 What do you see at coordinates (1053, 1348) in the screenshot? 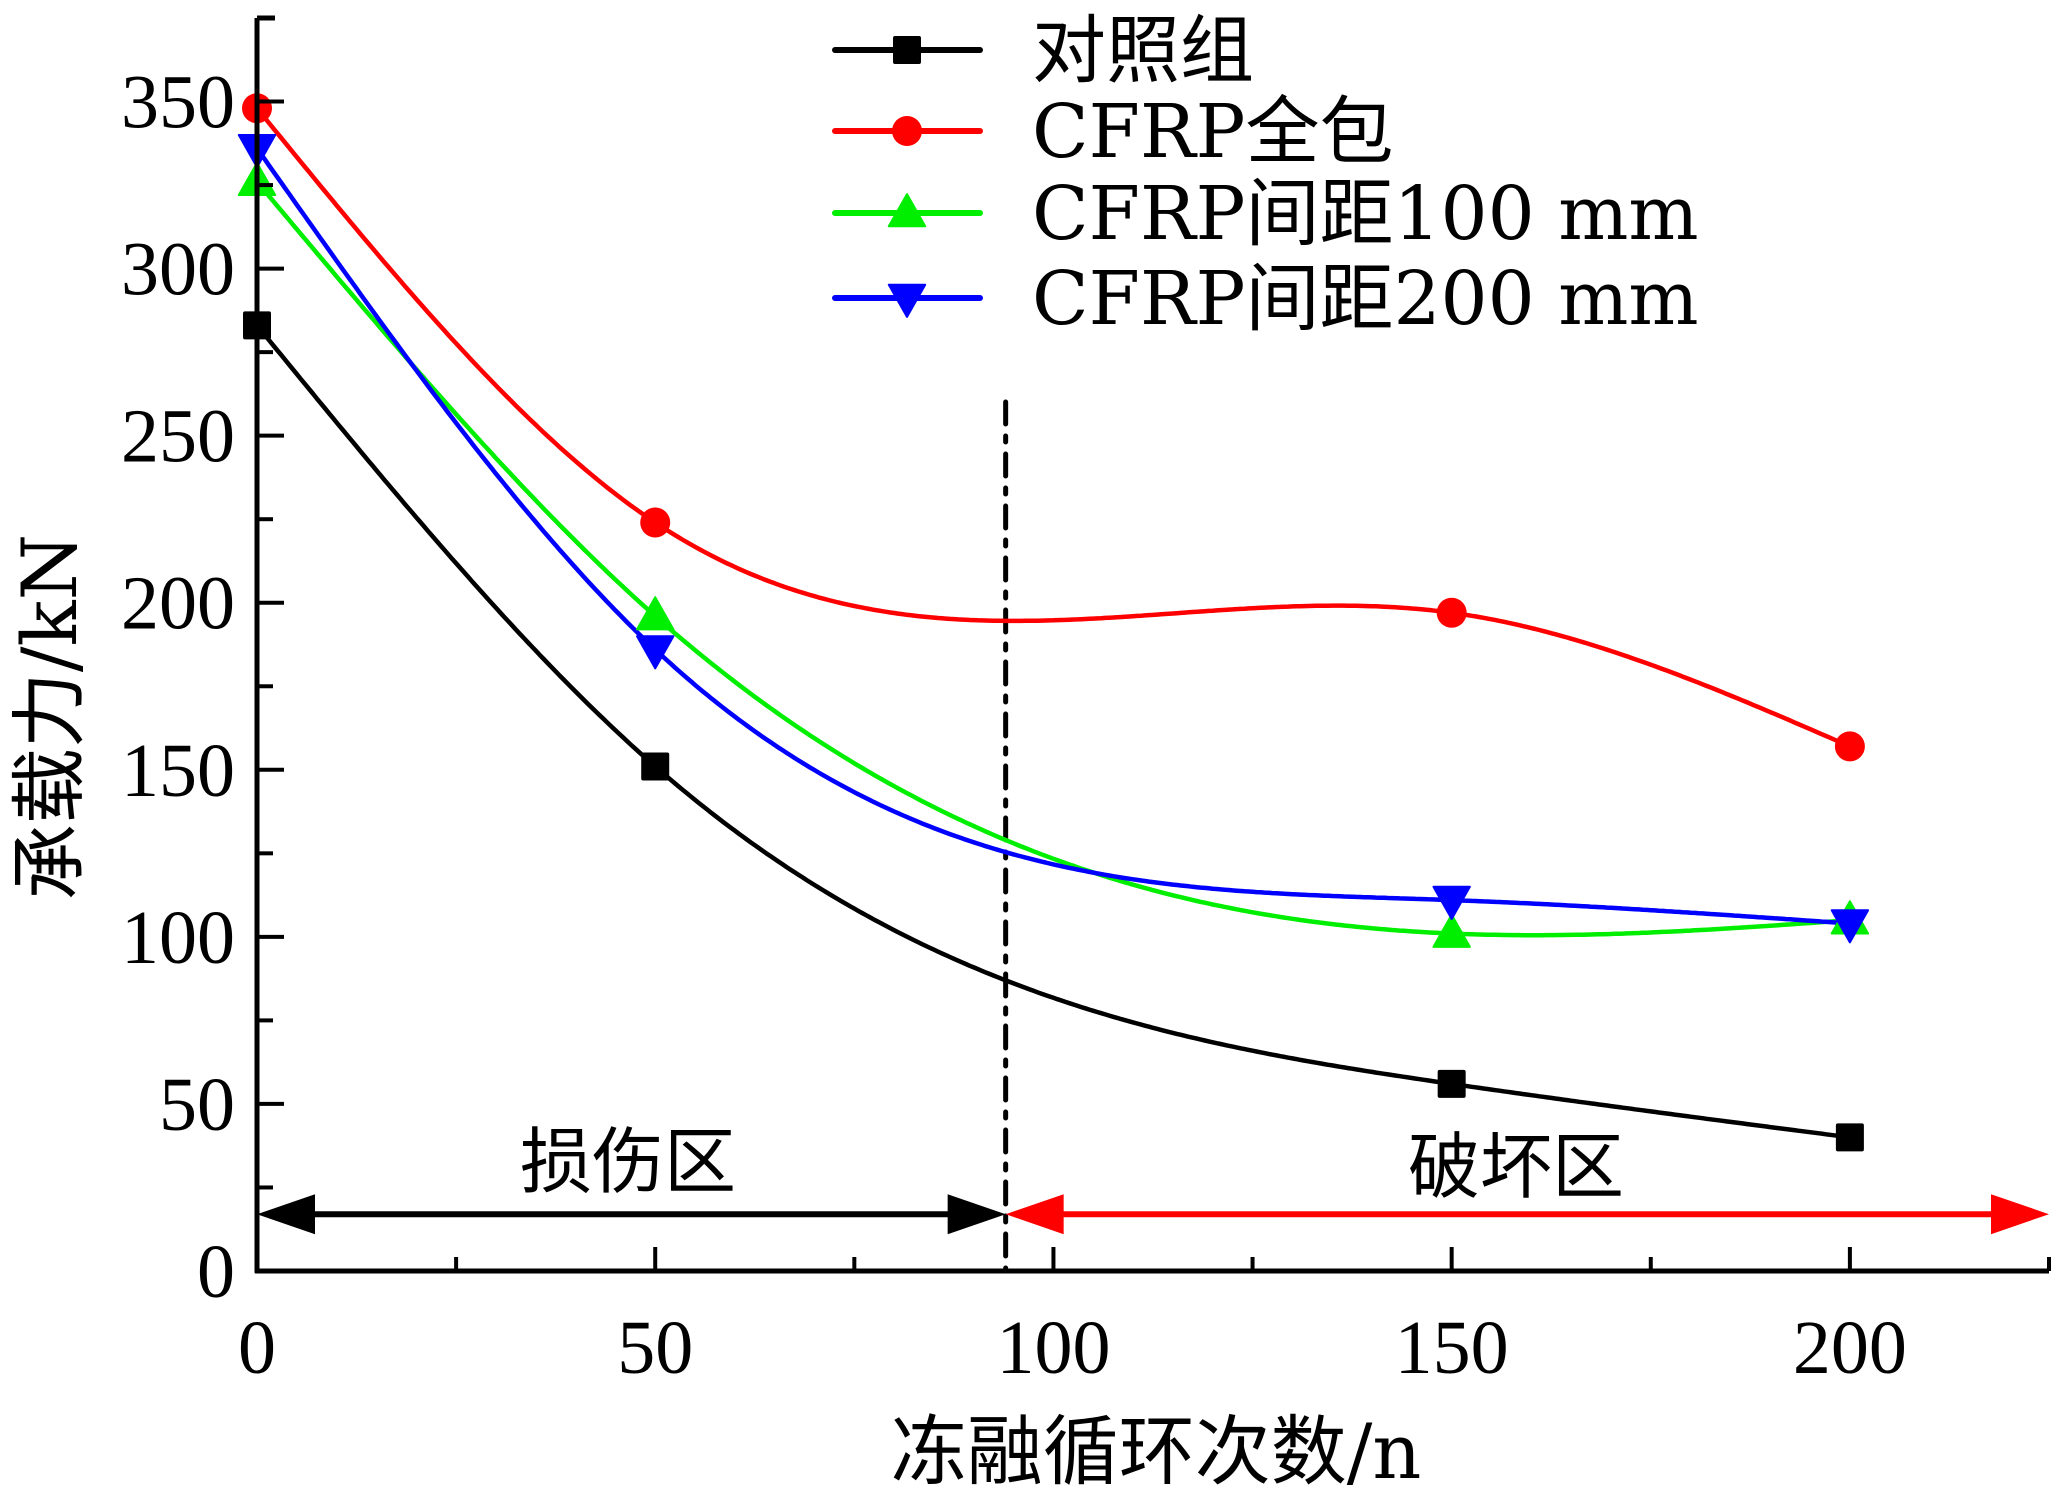
I see `x-tick-label: 100` at bounding box center [1053, 1348].